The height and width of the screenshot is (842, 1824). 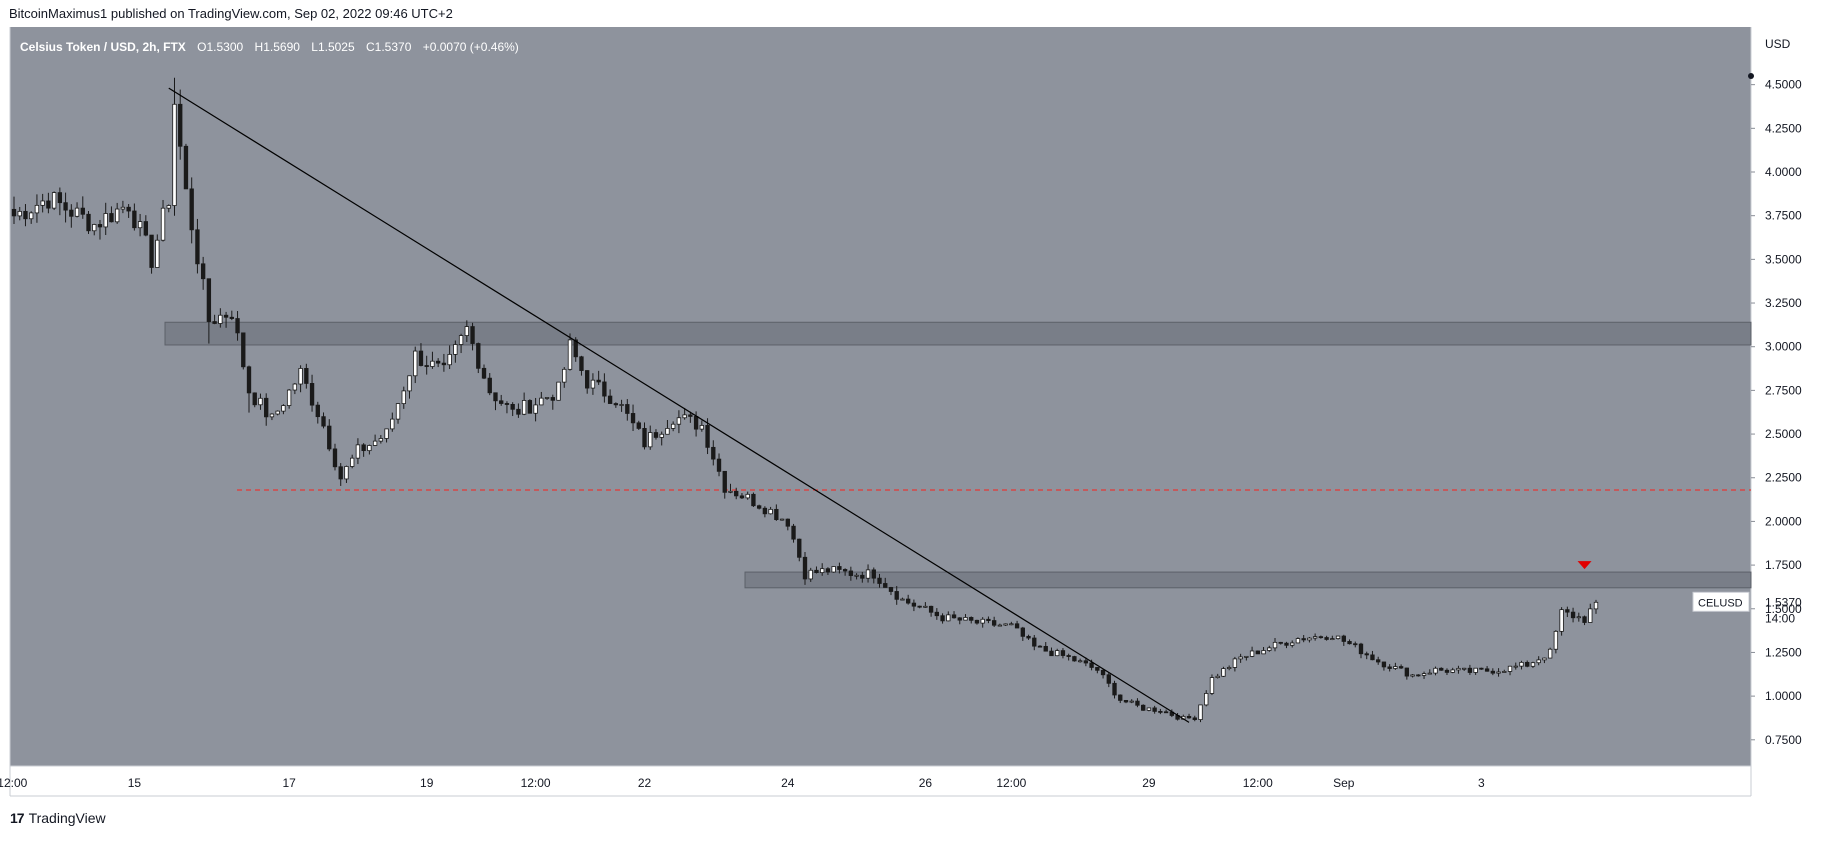 I want to click on footer-brand: 17 TradingView, so click(x=58, y=818).